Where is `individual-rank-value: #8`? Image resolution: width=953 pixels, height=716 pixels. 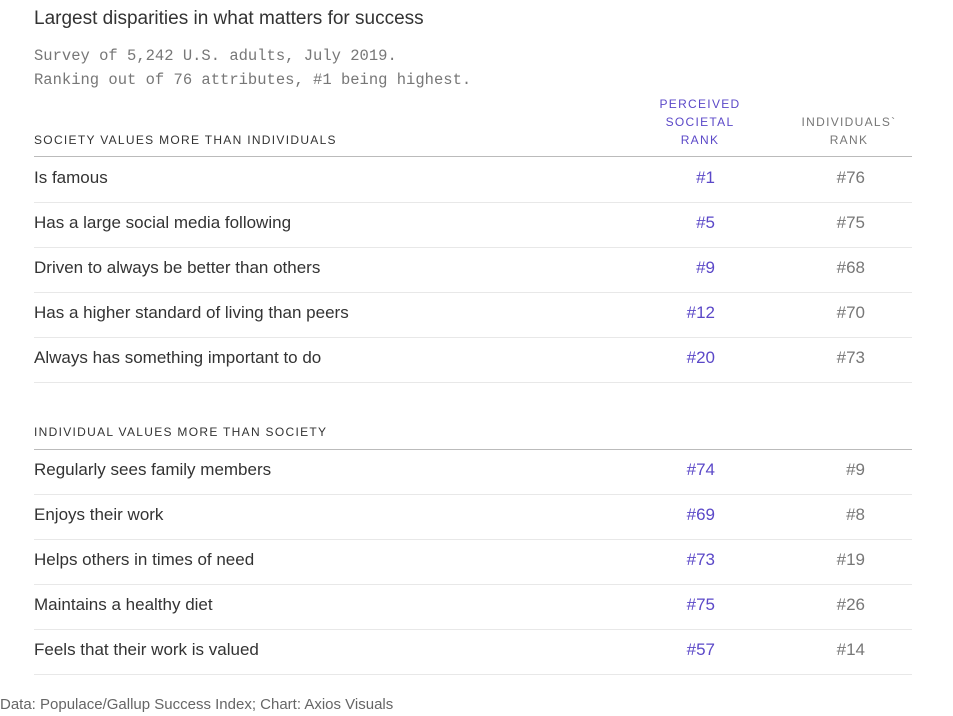 individual-rank-value: #8 is located at coordinates (855, 514).